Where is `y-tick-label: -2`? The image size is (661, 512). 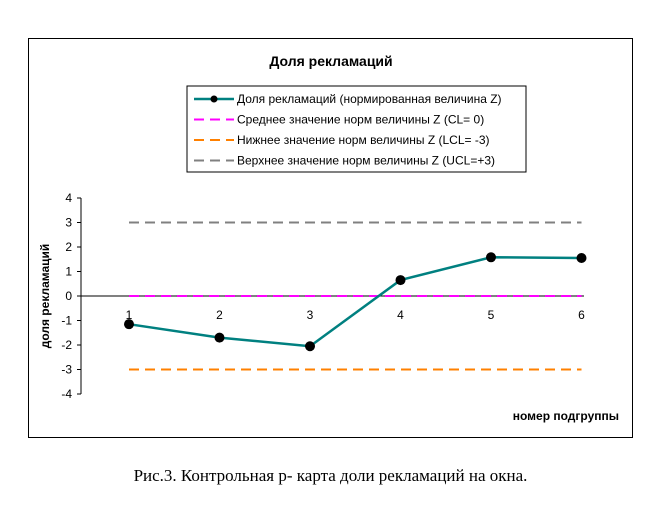 y-tick-label: -2 is located at coordinates (66, 345).